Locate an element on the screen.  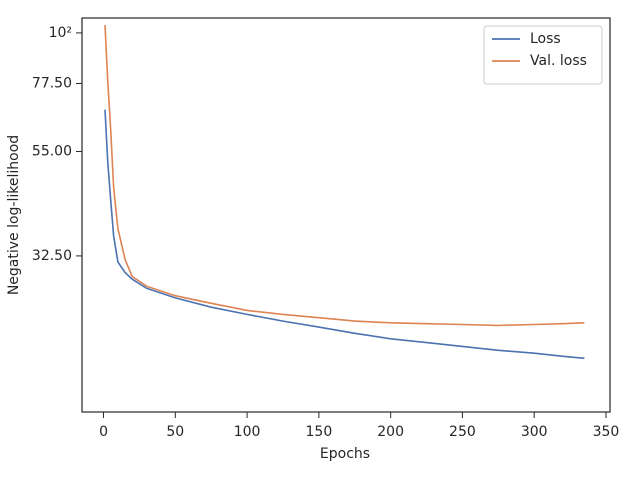
x-tick-label: 300 is located at coordinates (534, 432).